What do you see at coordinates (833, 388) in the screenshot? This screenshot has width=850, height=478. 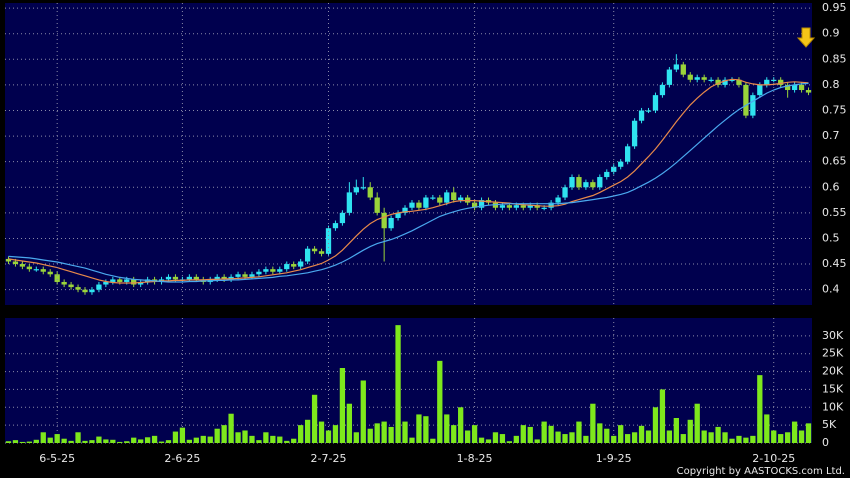 I see `y-tick-label: 15K` at bounding box center [833, 388].